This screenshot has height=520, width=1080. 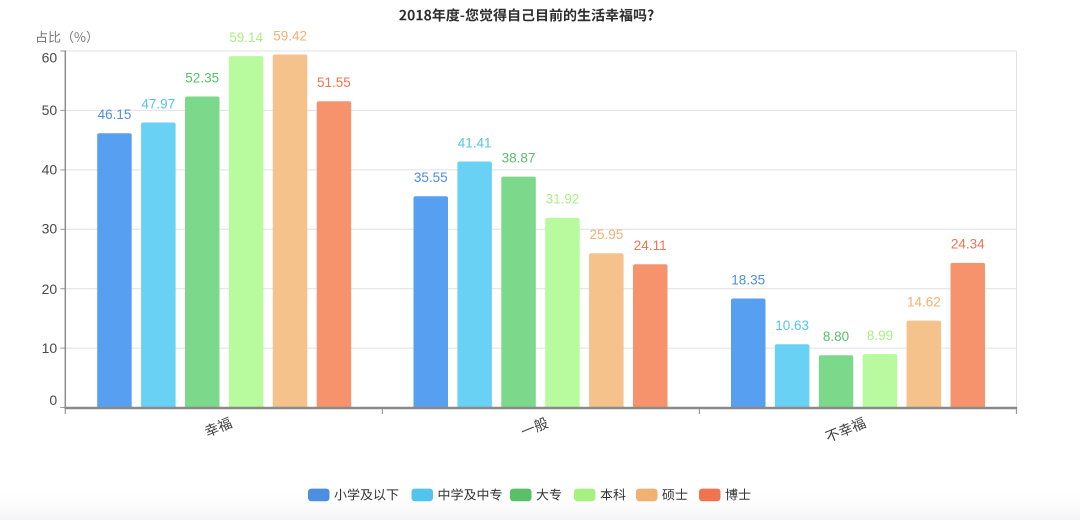 What do you see at coordinates (115, 114) in the screenshot?
I see `svg-text: 46.15` at bounding box center [115, 114].